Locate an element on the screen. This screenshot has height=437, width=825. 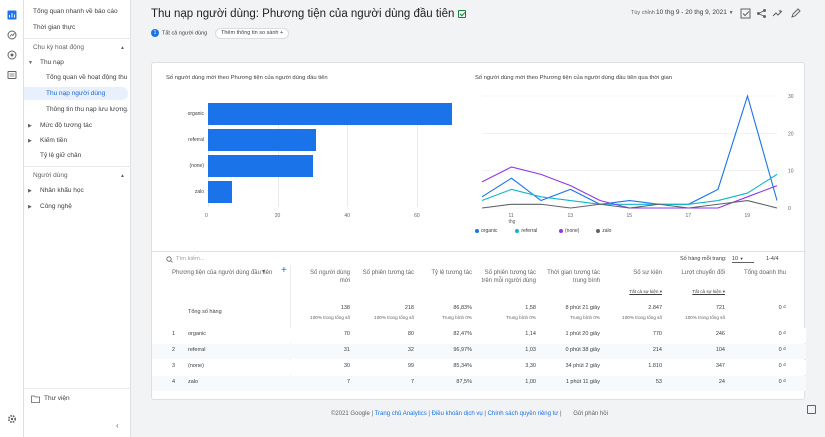
comparison-label: Tất cả người dùng is located at coordinates (185, 33).